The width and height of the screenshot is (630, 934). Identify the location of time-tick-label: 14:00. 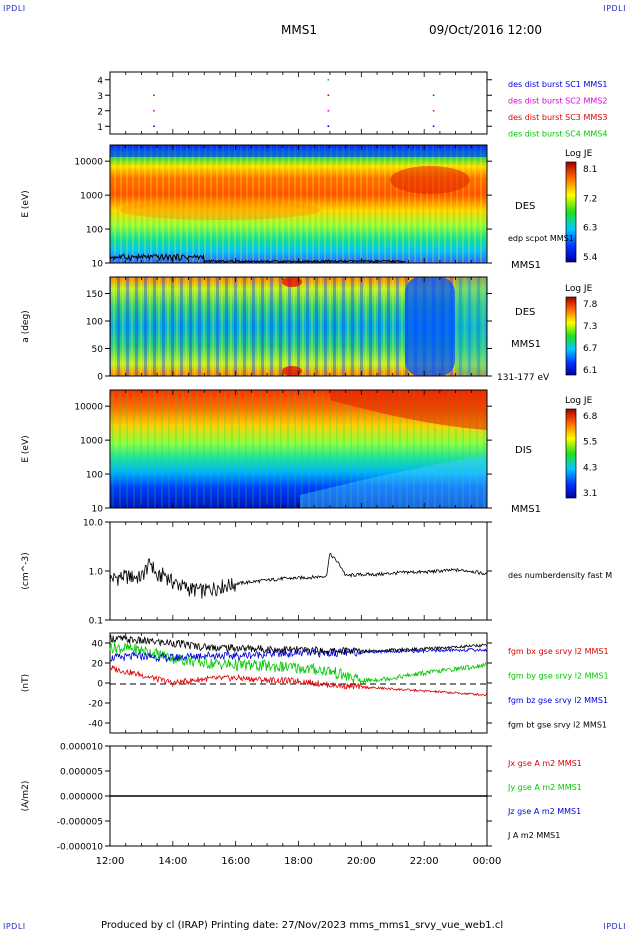
(172, 861).